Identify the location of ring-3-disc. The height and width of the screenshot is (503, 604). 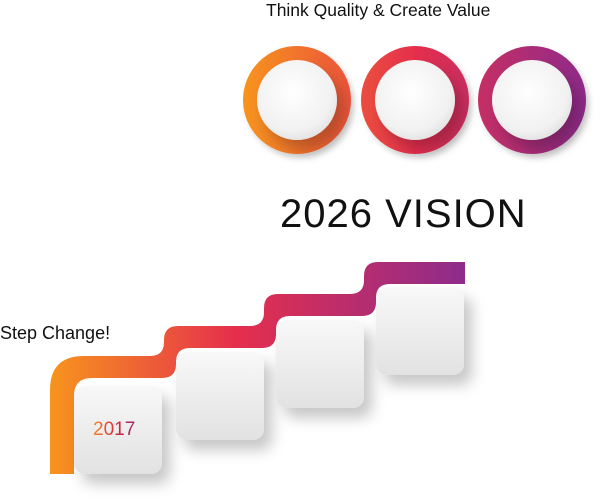
(532, 100).